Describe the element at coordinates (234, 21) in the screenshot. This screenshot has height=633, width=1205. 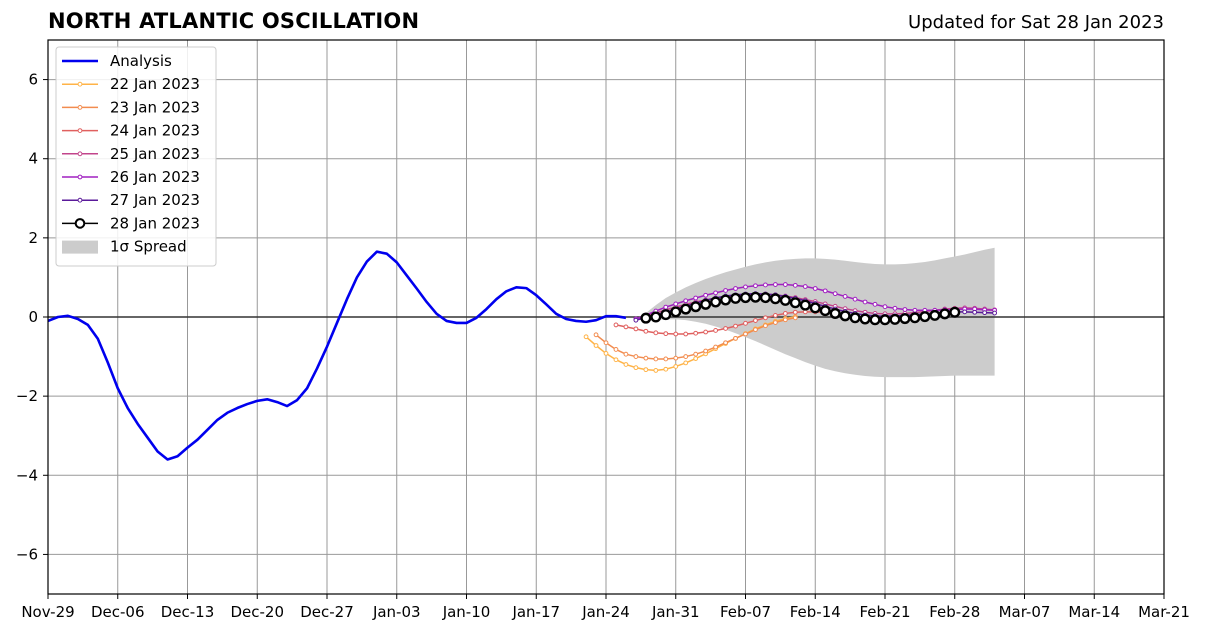
I see `chart-title: NORTH ATLANTIC OSCILLATION` at that location.